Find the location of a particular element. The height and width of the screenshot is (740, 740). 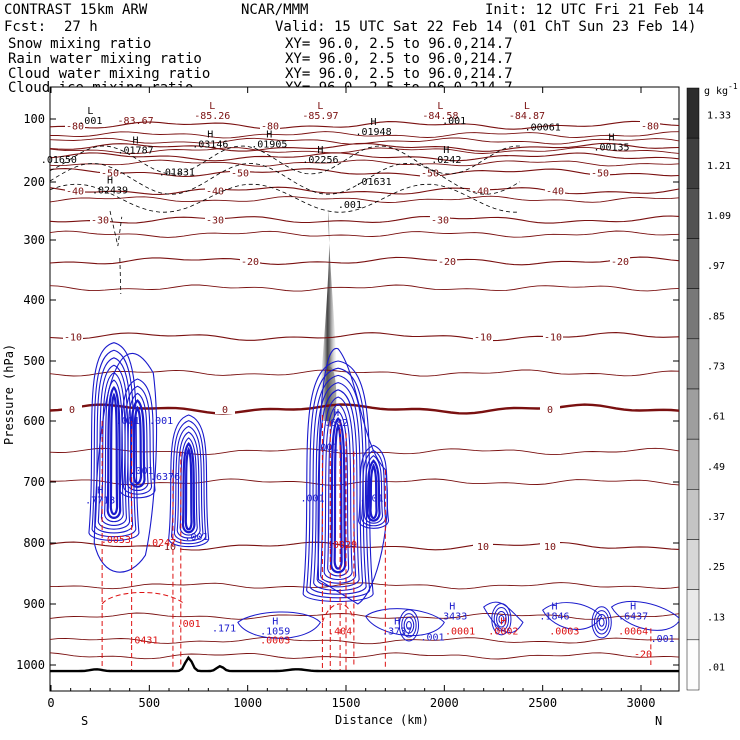

isotherm-label: -30 is located at coordinates (215, 221).